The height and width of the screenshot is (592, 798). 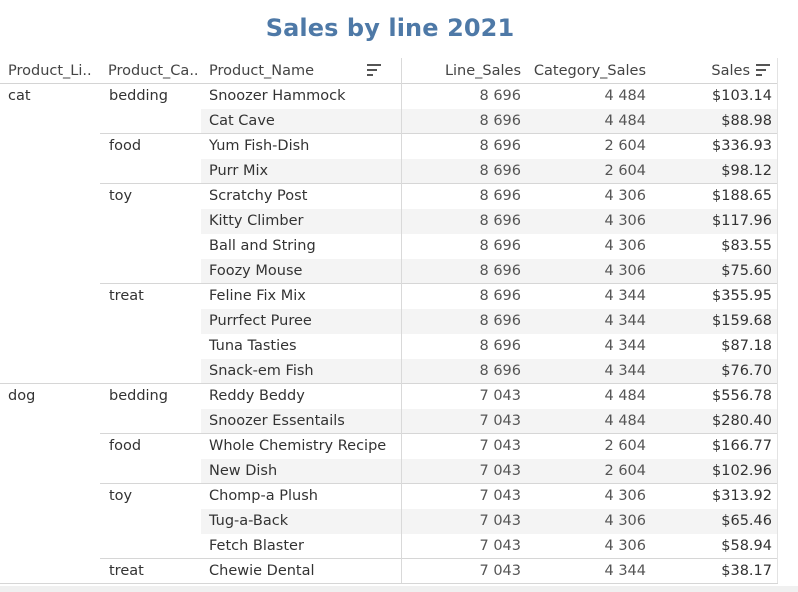 I want to click on header-line-sales: Line_Sales, so click(x=482, y=71).